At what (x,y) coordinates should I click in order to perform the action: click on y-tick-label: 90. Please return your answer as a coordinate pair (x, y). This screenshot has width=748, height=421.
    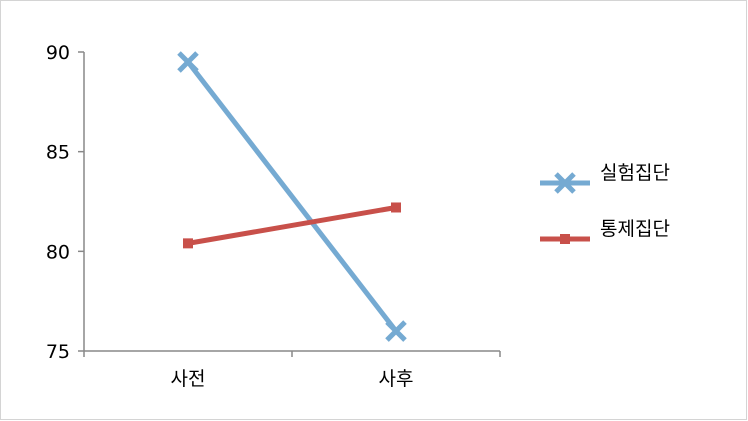
    Looking at the image, I should click on (58, 53).